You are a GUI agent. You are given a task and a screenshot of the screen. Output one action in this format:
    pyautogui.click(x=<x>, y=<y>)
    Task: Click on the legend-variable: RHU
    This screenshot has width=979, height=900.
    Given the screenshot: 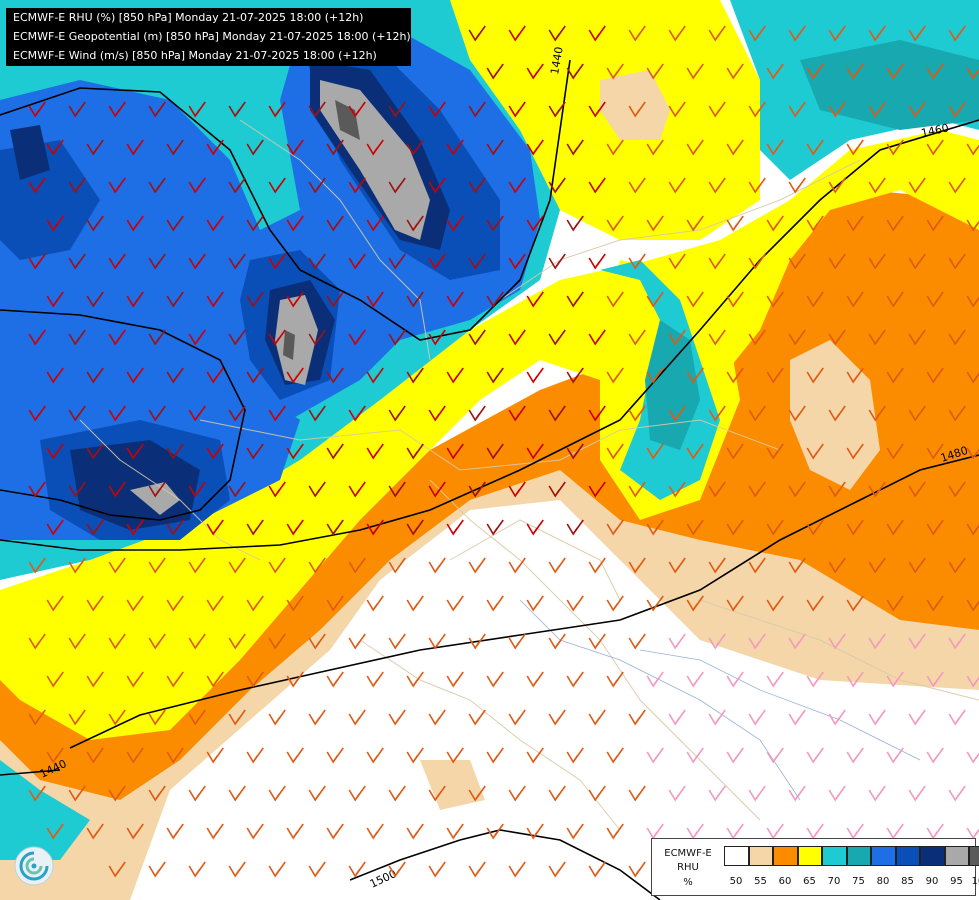 What is the action you would take?
    pyautogui.click(x=688, y=867)
    